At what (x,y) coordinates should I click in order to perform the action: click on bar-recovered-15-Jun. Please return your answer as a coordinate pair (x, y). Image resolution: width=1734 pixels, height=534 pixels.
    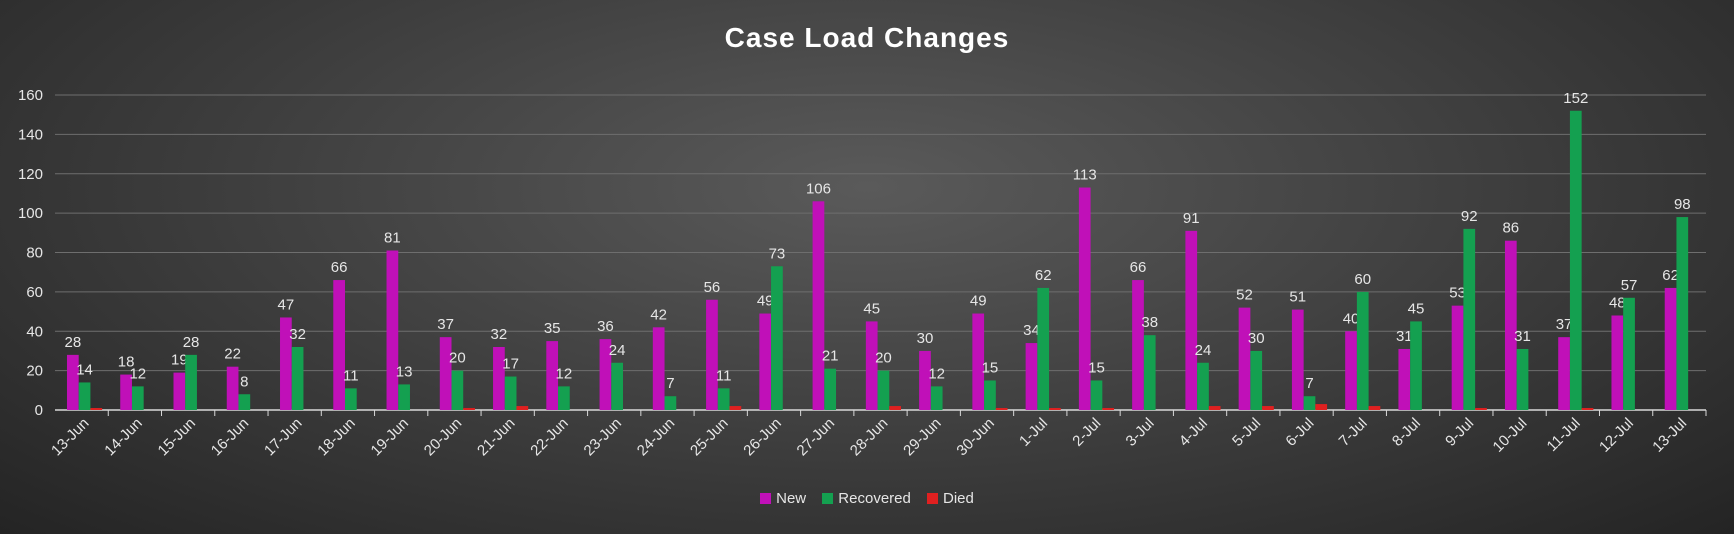
    Looking at the image, I should click on (191, 382).